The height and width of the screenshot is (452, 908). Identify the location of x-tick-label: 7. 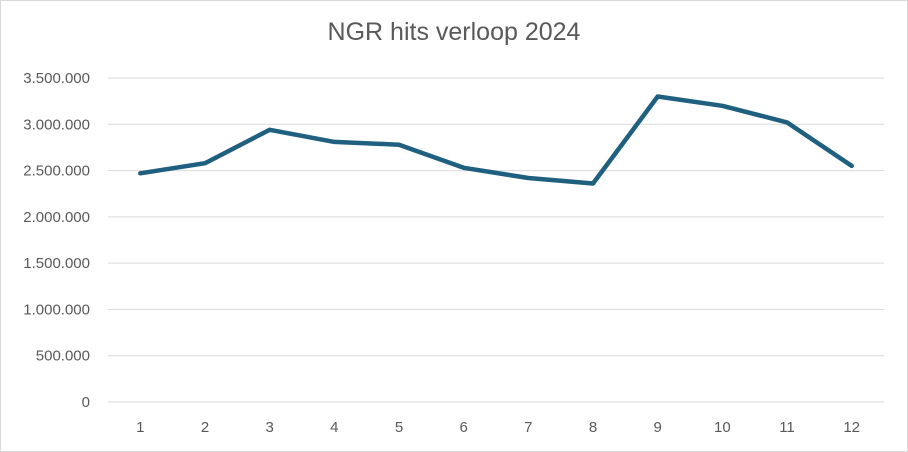
(528, 427).